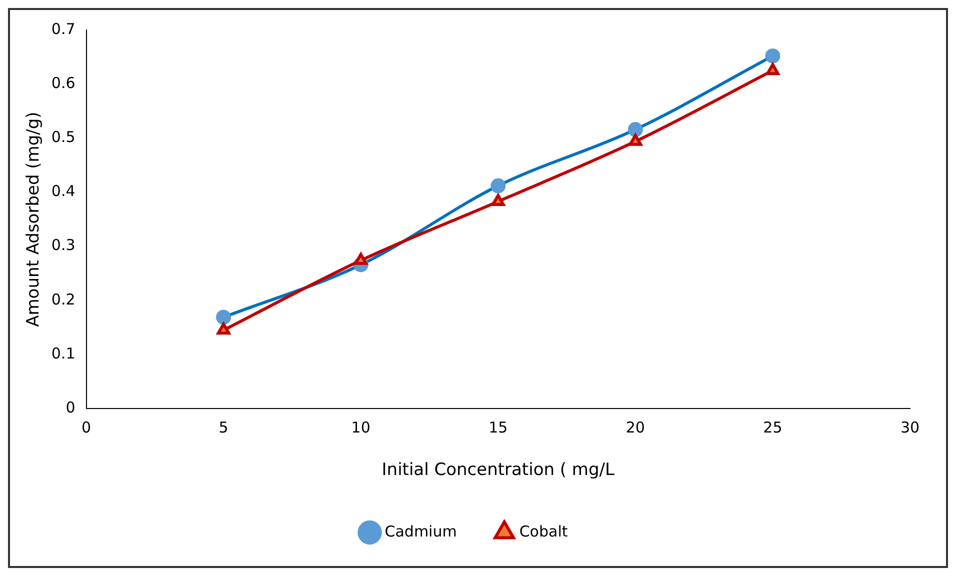 Image resolution: width=961 pixels, height=581 pixels. I want to click on y-axis-title: Amount Adsorbed (mg/g), so click(34, 219).